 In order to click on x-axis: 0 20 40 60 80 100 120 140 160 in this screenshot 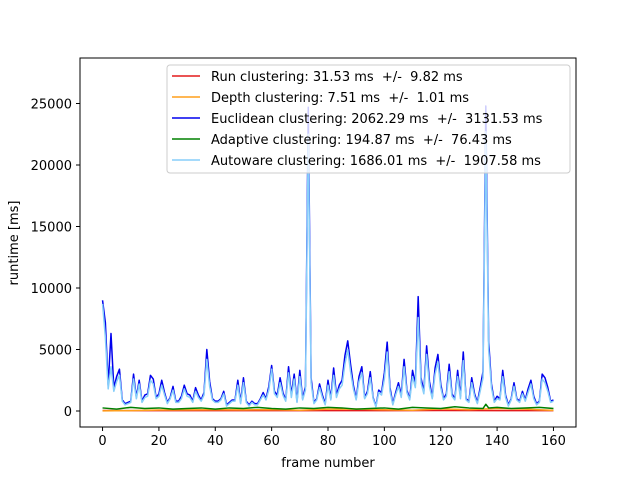, I will do `click(332, 438)`.